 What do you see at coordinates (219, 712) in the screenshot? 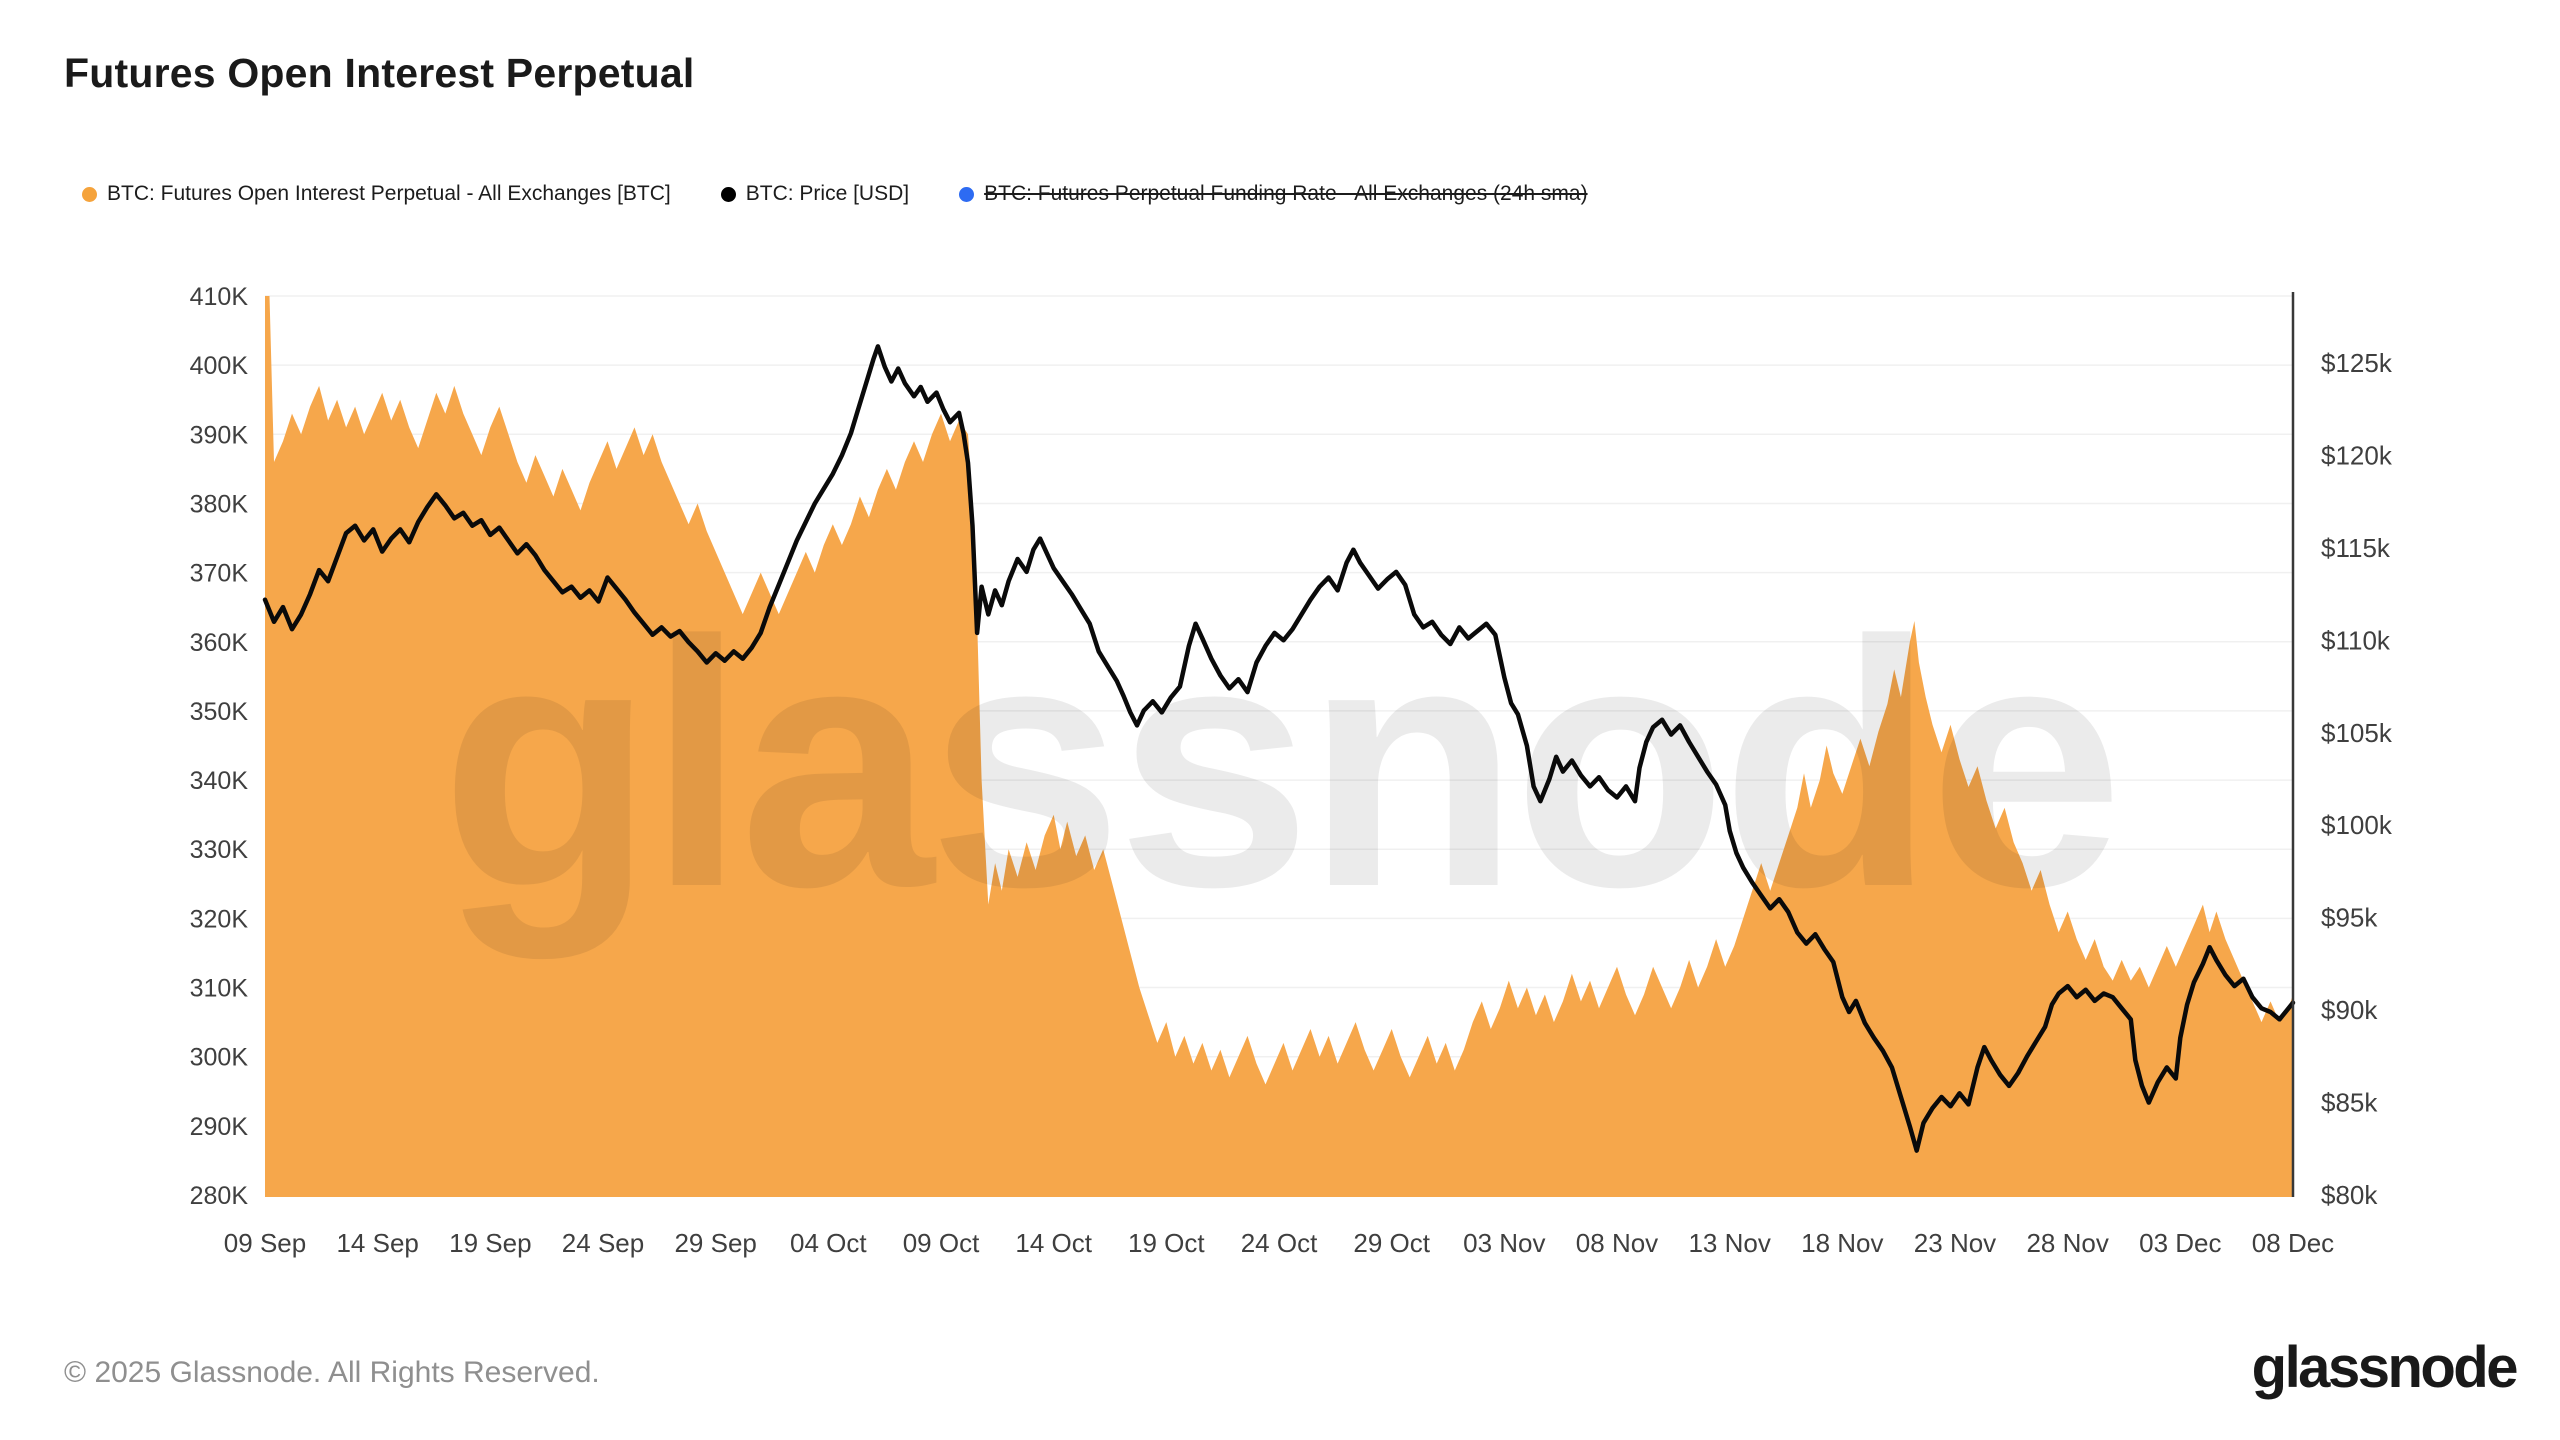
I see `left-axis-tick-label: 350K` at bounding box center [219, 712].